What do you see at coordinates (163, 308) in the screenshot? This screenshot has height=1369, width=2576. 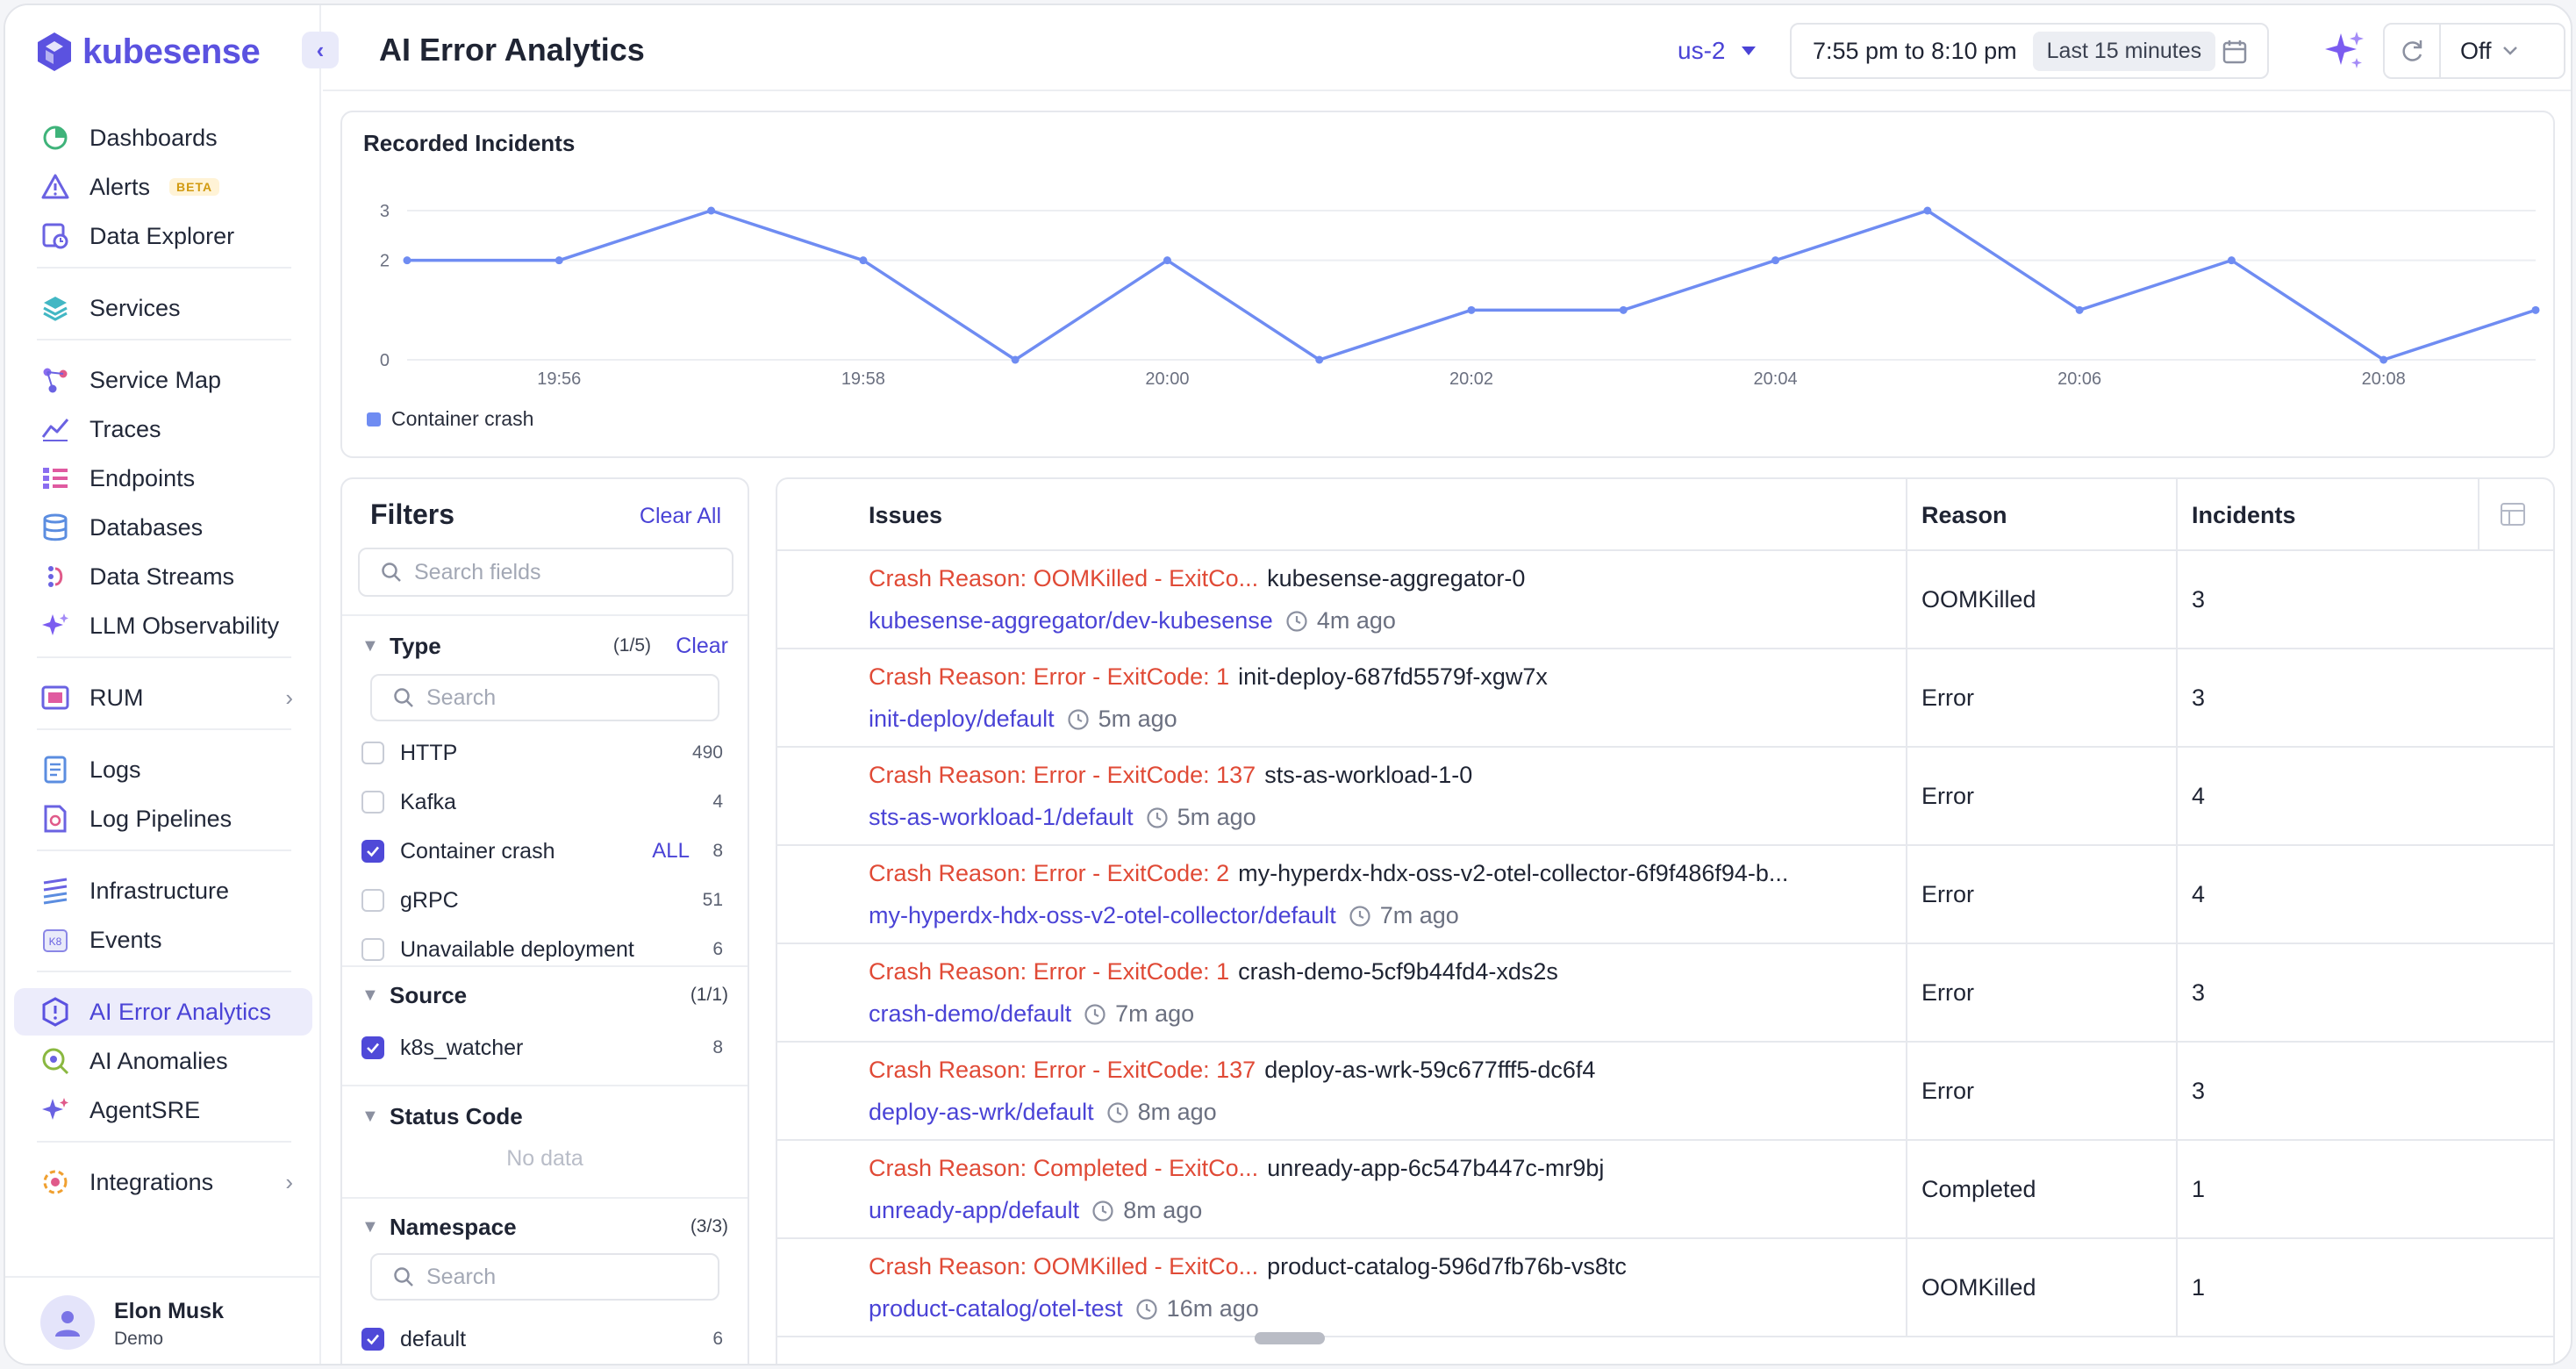 I see `sidebar-item-services: Services` at bounding box center [163, 308].